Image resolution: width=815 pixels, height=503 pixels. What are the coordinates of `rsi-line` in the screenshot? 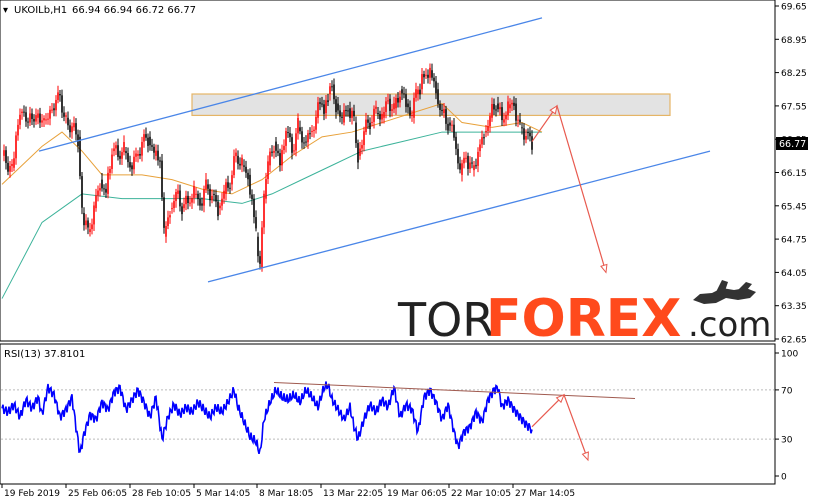 It's located at (267, 417).